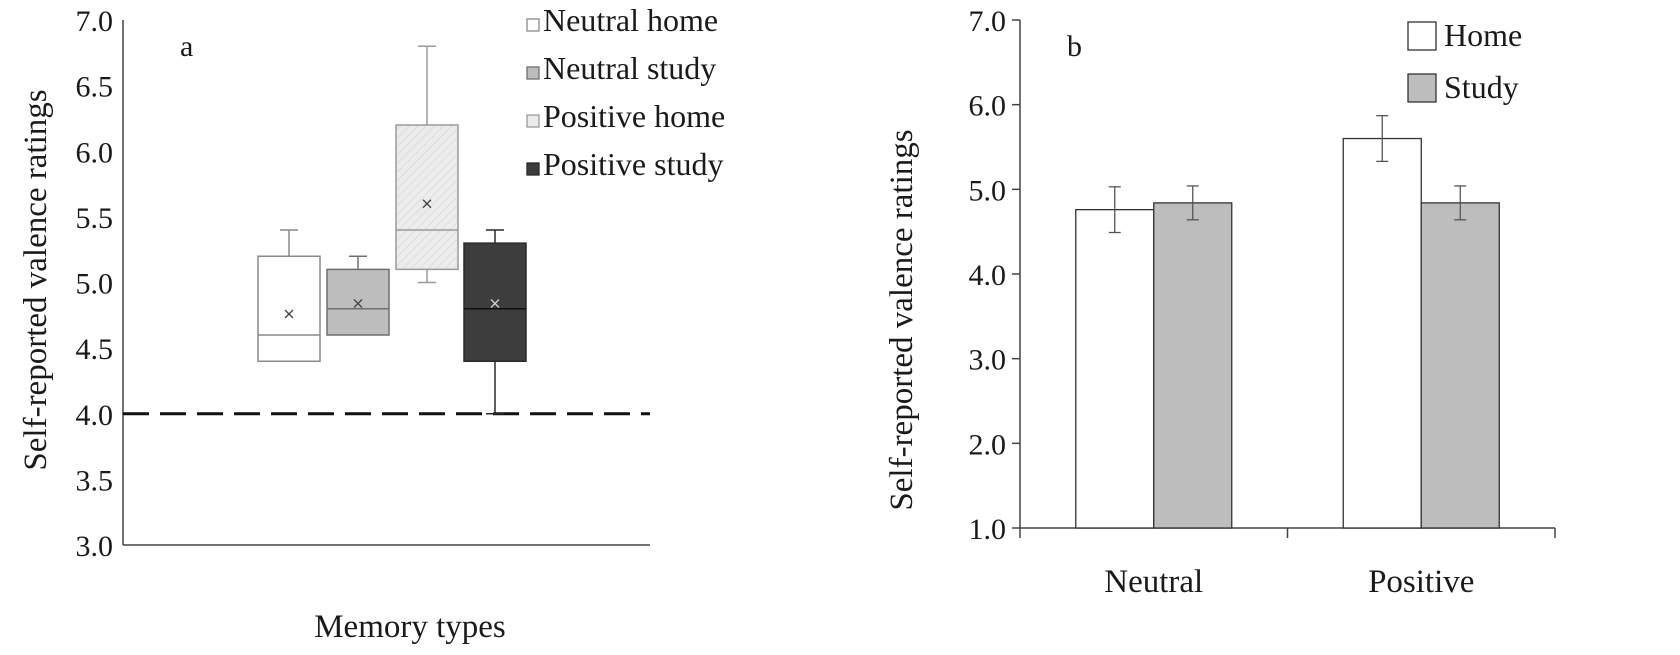 This screenshot has height=655, width=1680. I want to click on panel-b-y-tick-label: 6.0, so click(988, 106).